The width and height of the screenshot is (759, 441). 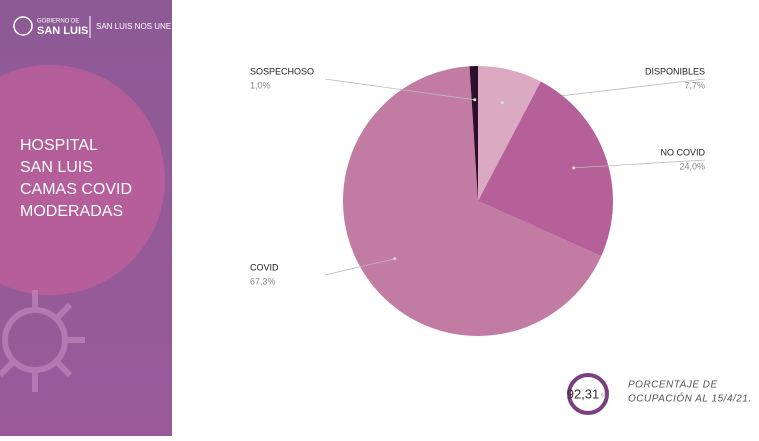 What do you see at coordinates (58, 22) in the screenshot?
I see `logo-top: GOBIERNO DE` at bounding box center [58, 22].